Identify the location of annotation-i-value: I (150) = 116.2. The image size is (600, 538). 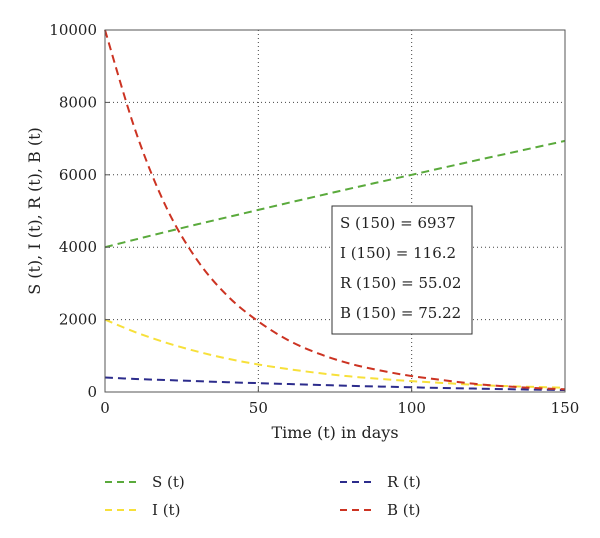
(398, 253).